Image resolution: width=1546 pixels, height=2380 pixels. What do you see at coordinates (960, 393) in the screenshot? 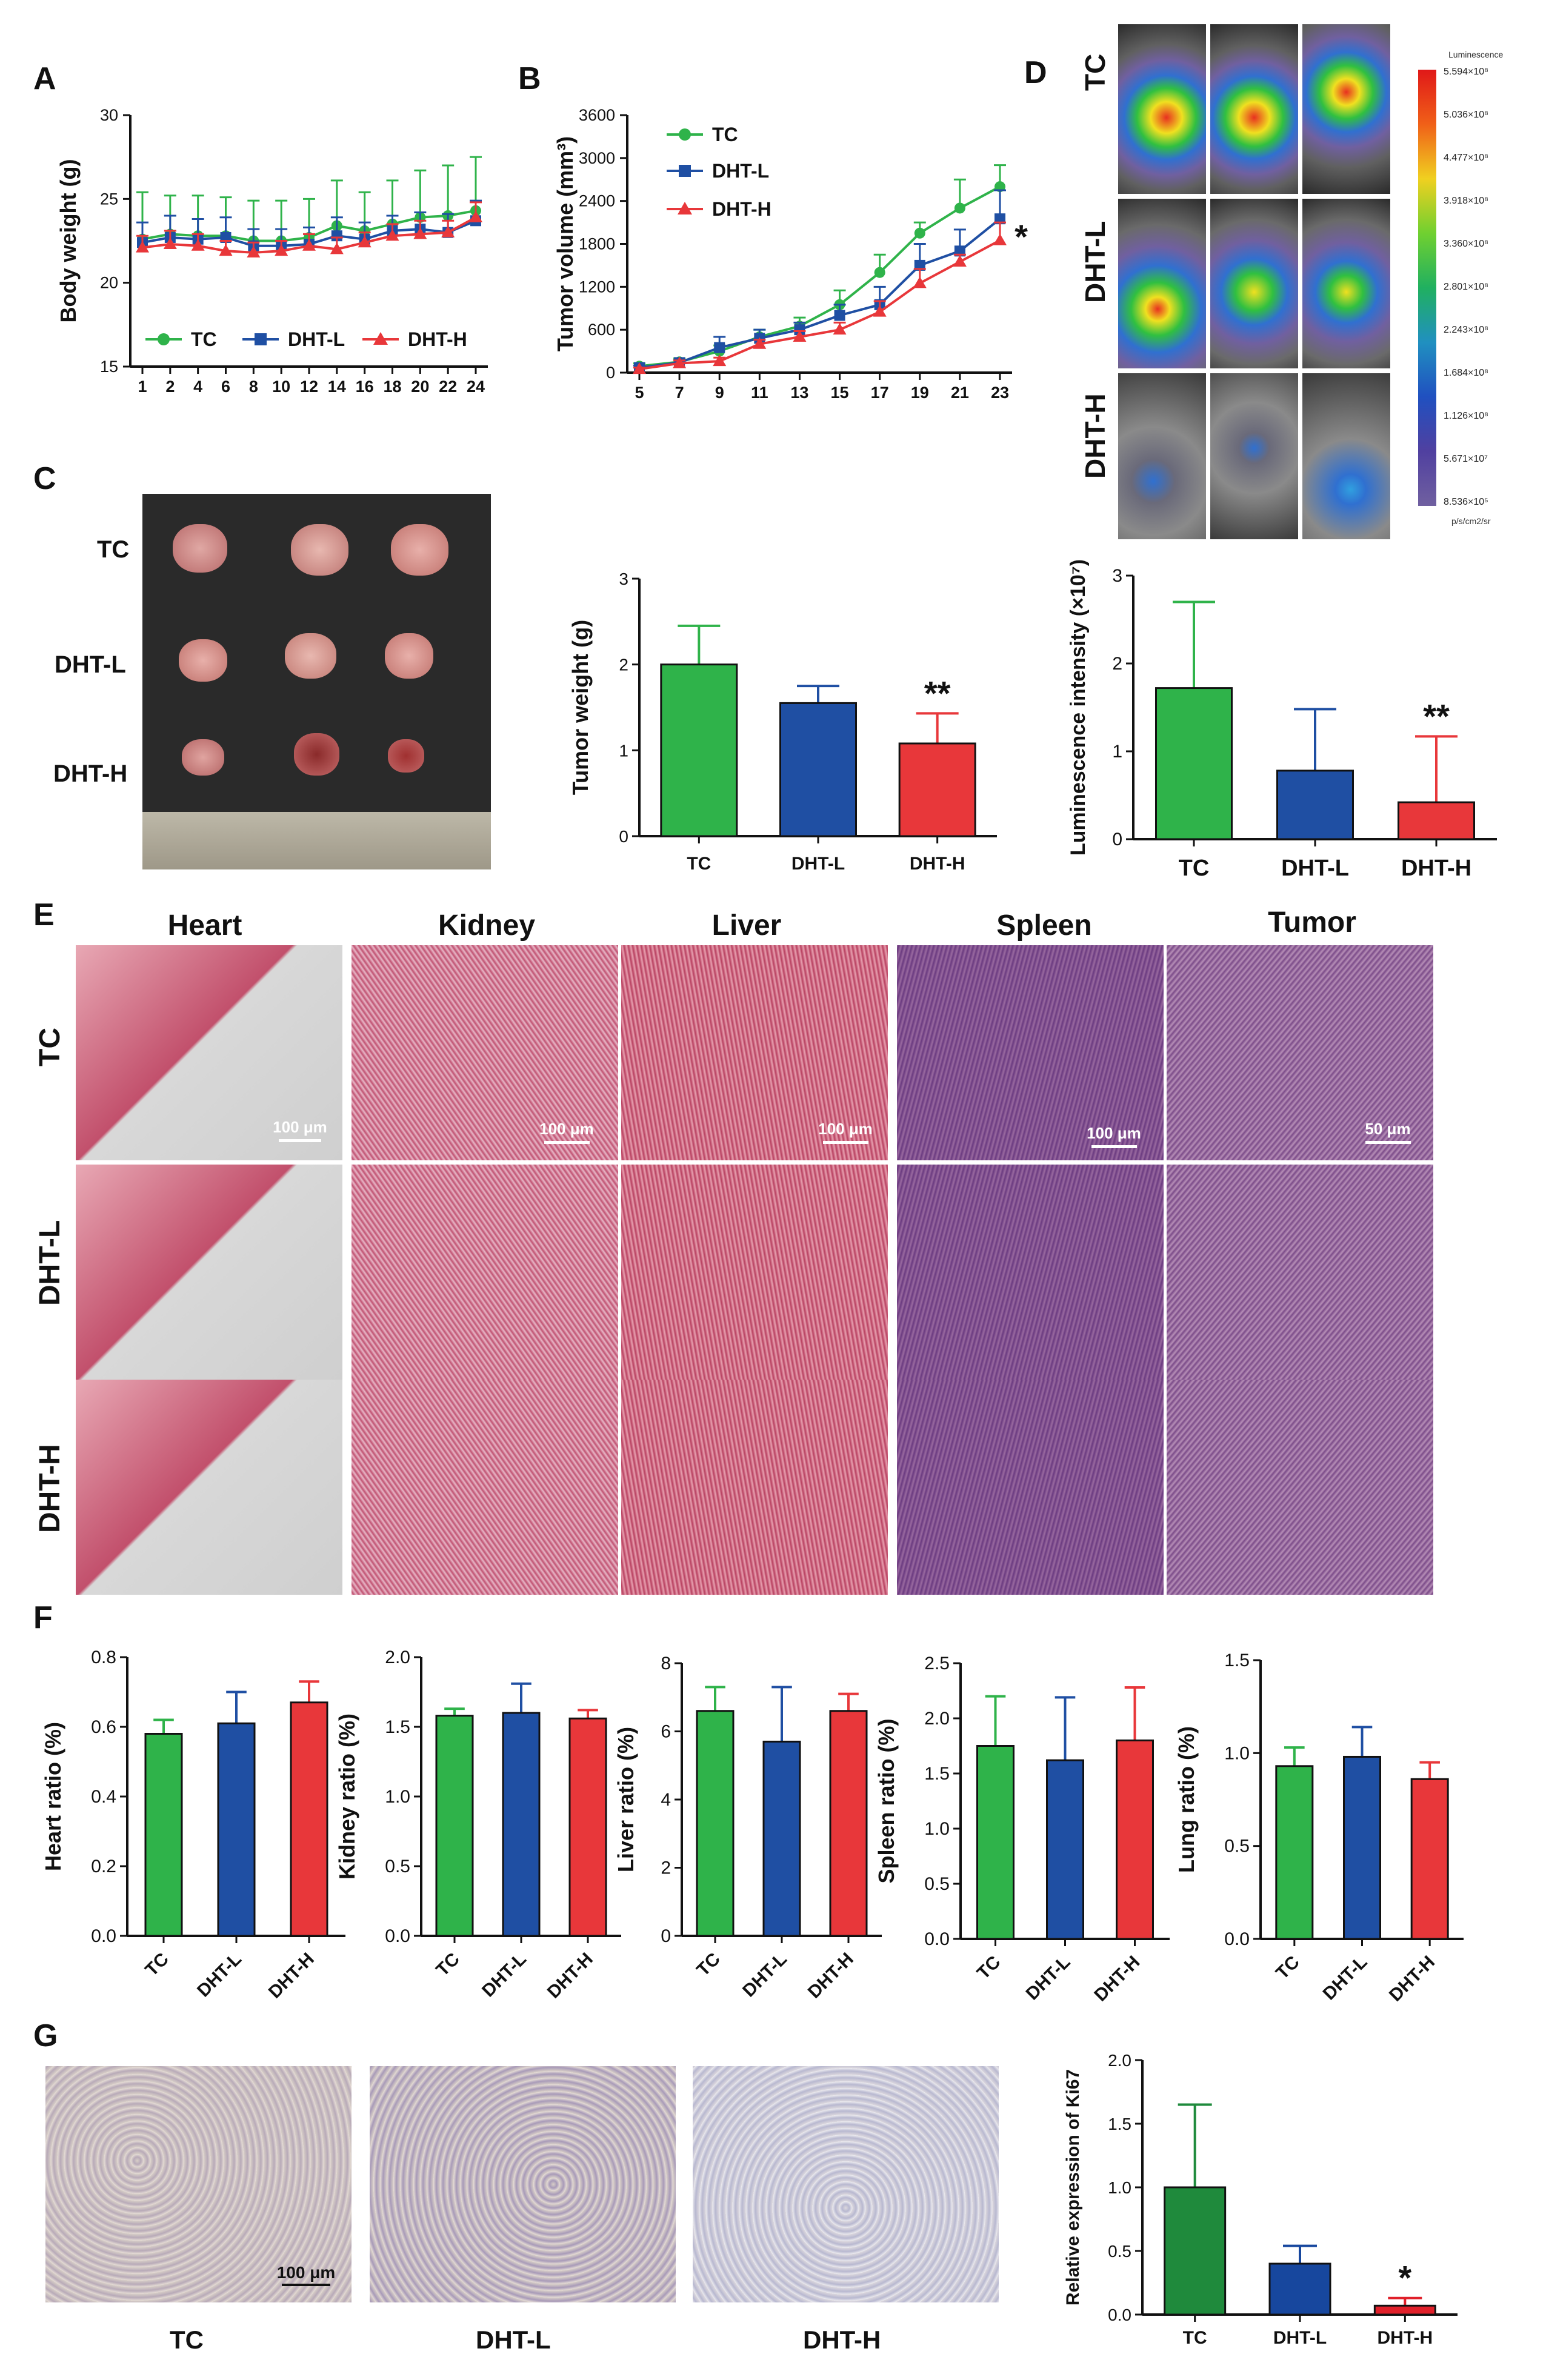
I see `x-tick-label: 21` at bounding box center [960, 393].